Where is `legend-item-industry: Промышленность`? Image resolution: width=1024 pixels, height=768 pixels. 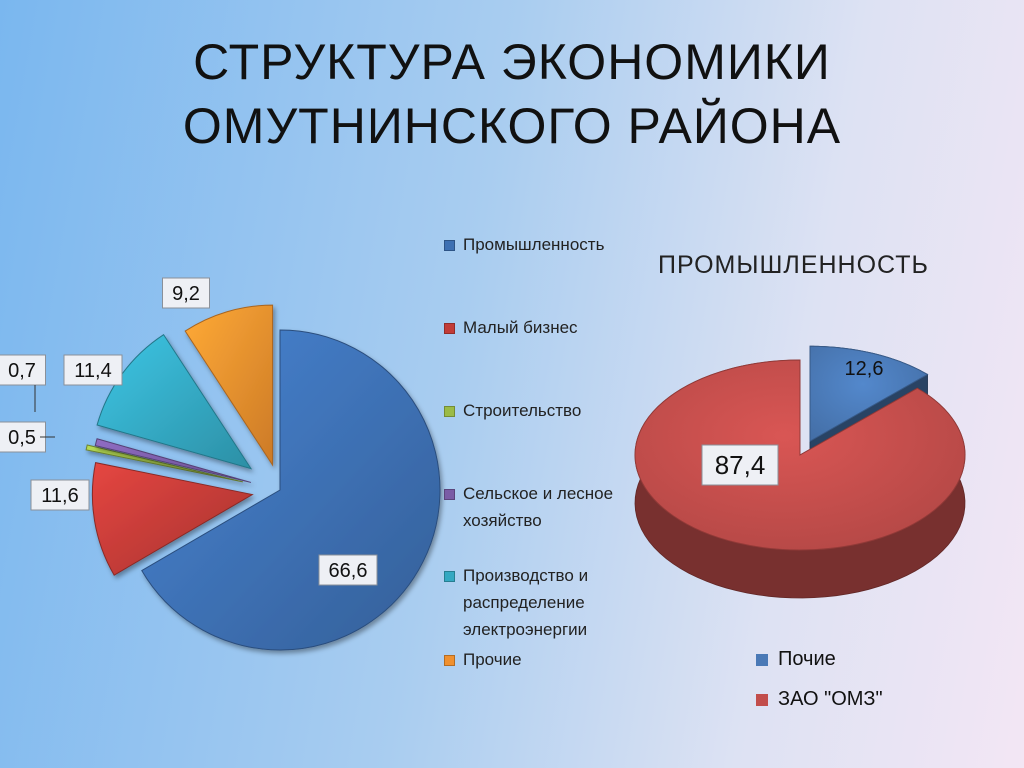
legend-item-industry: Промышленность is located at coordinates (541, 246).